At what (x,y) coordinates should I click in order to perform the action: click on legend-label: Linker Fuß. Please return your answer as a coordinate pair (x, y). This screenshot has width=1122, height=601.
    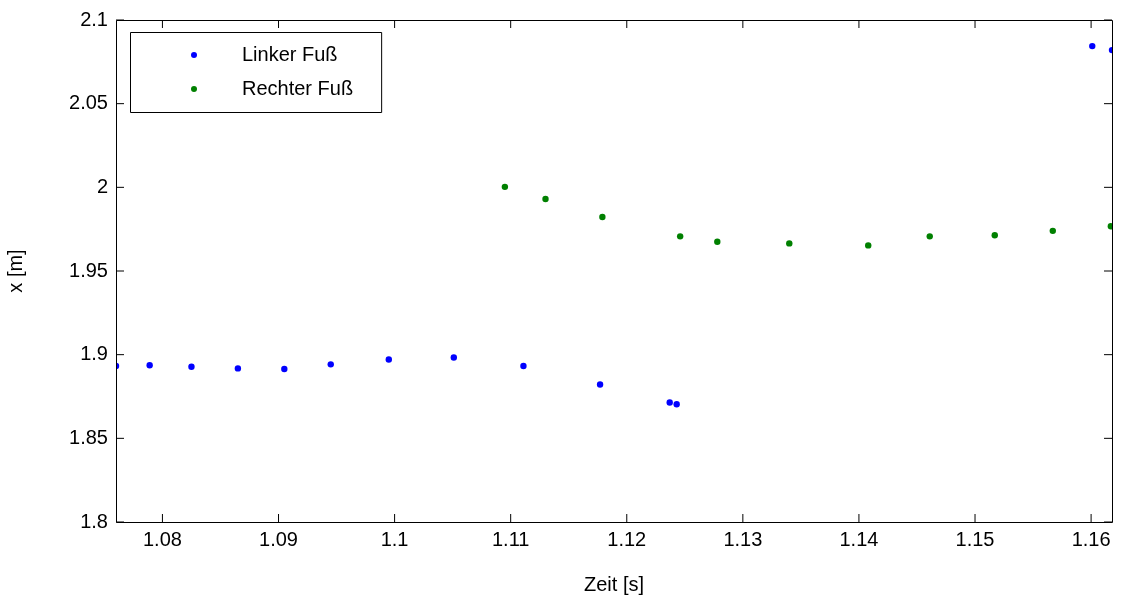
    Looking at the image, I should click on (290, 53).